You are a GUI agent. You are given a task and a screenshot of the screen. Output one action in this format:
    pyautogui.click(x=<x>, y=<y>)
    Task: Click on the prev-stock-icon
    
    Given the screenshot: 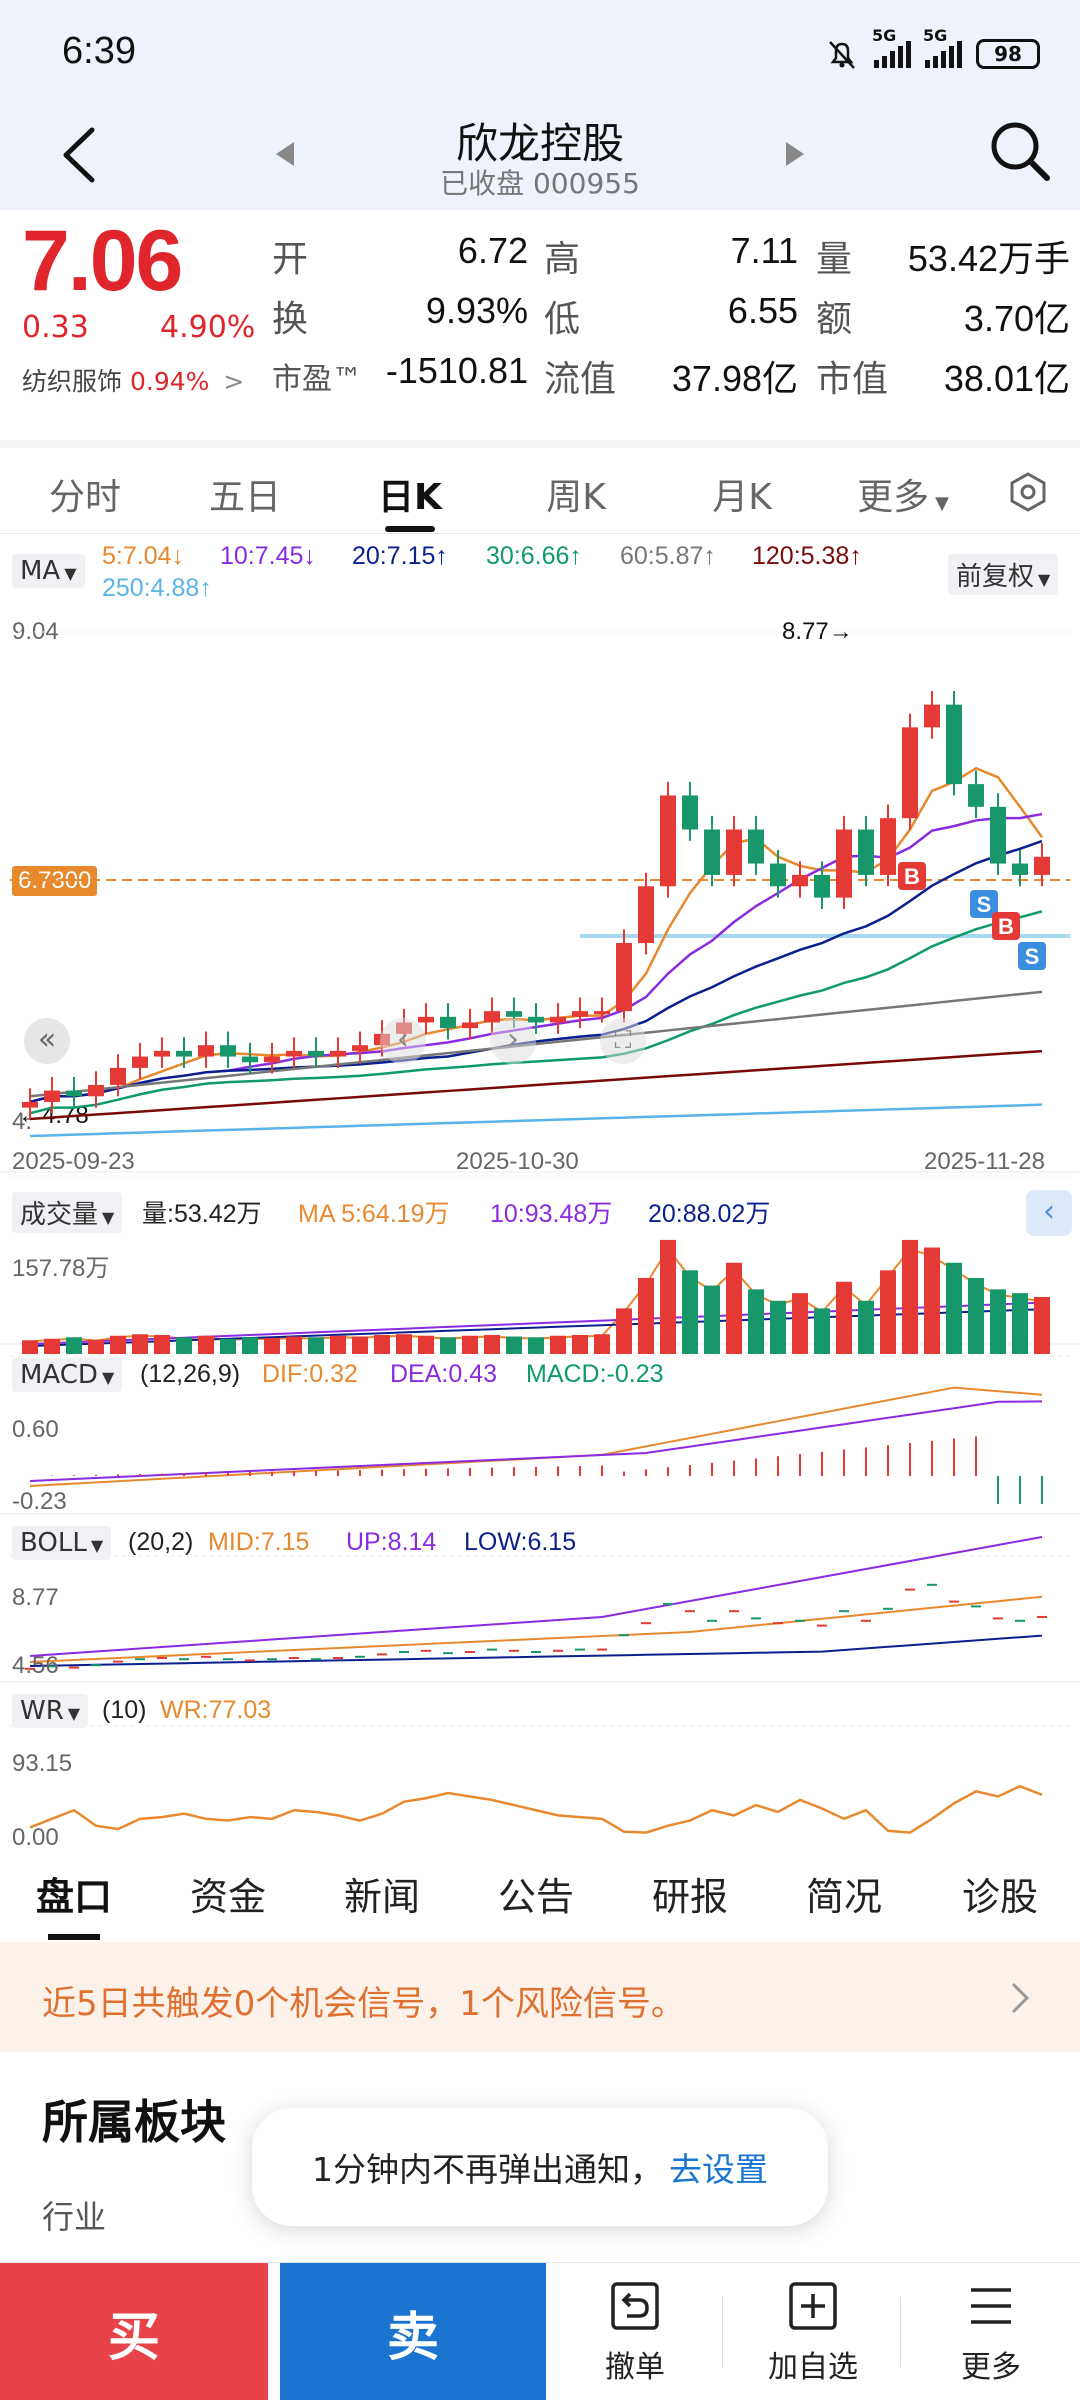 What is the action you would take?
    pyautogui.click(x=285, y=154)
    